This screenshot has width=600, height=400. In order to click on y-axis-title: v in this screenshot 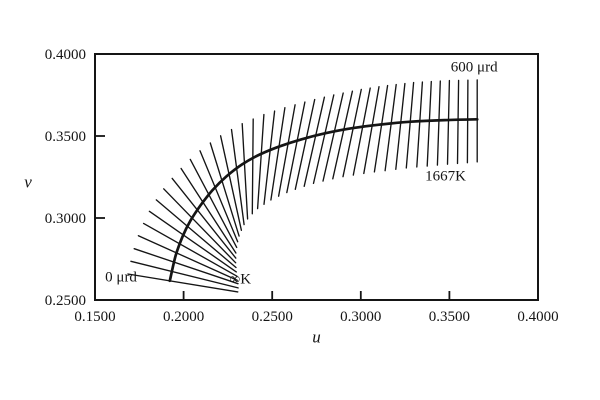, I will do `click(28, 182)`.